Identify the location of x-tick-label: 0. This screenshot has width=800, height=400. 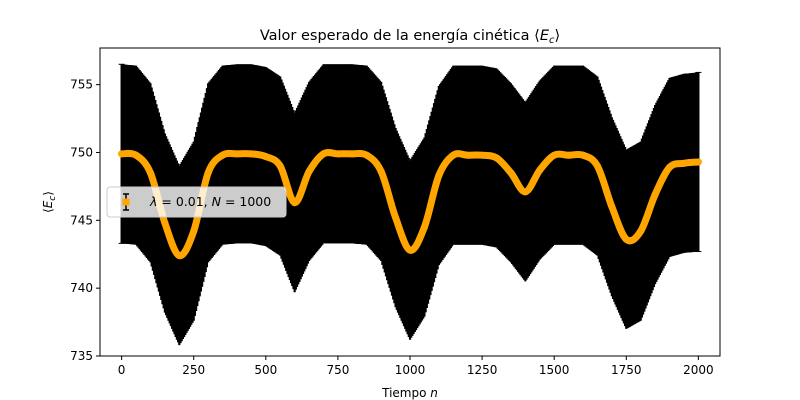
(122, 370).